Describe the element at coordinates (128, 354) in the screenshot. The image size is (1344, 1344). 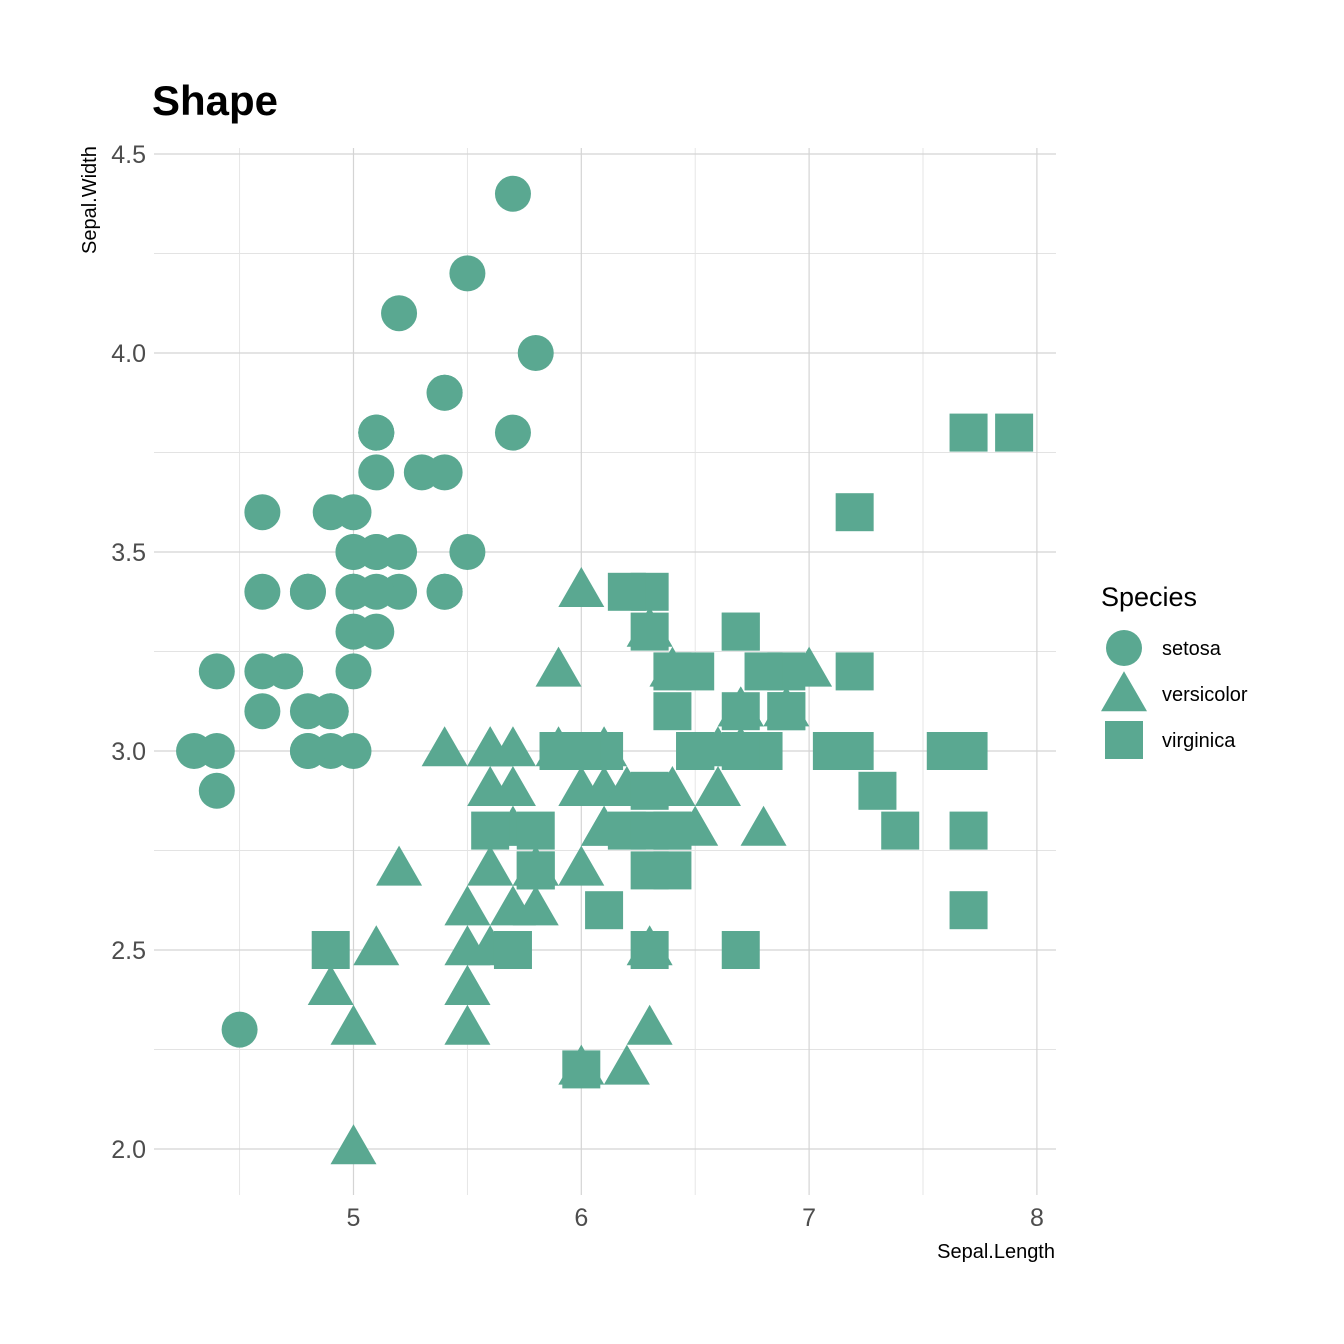
I see `y-tick-label: 4.0` at that location.